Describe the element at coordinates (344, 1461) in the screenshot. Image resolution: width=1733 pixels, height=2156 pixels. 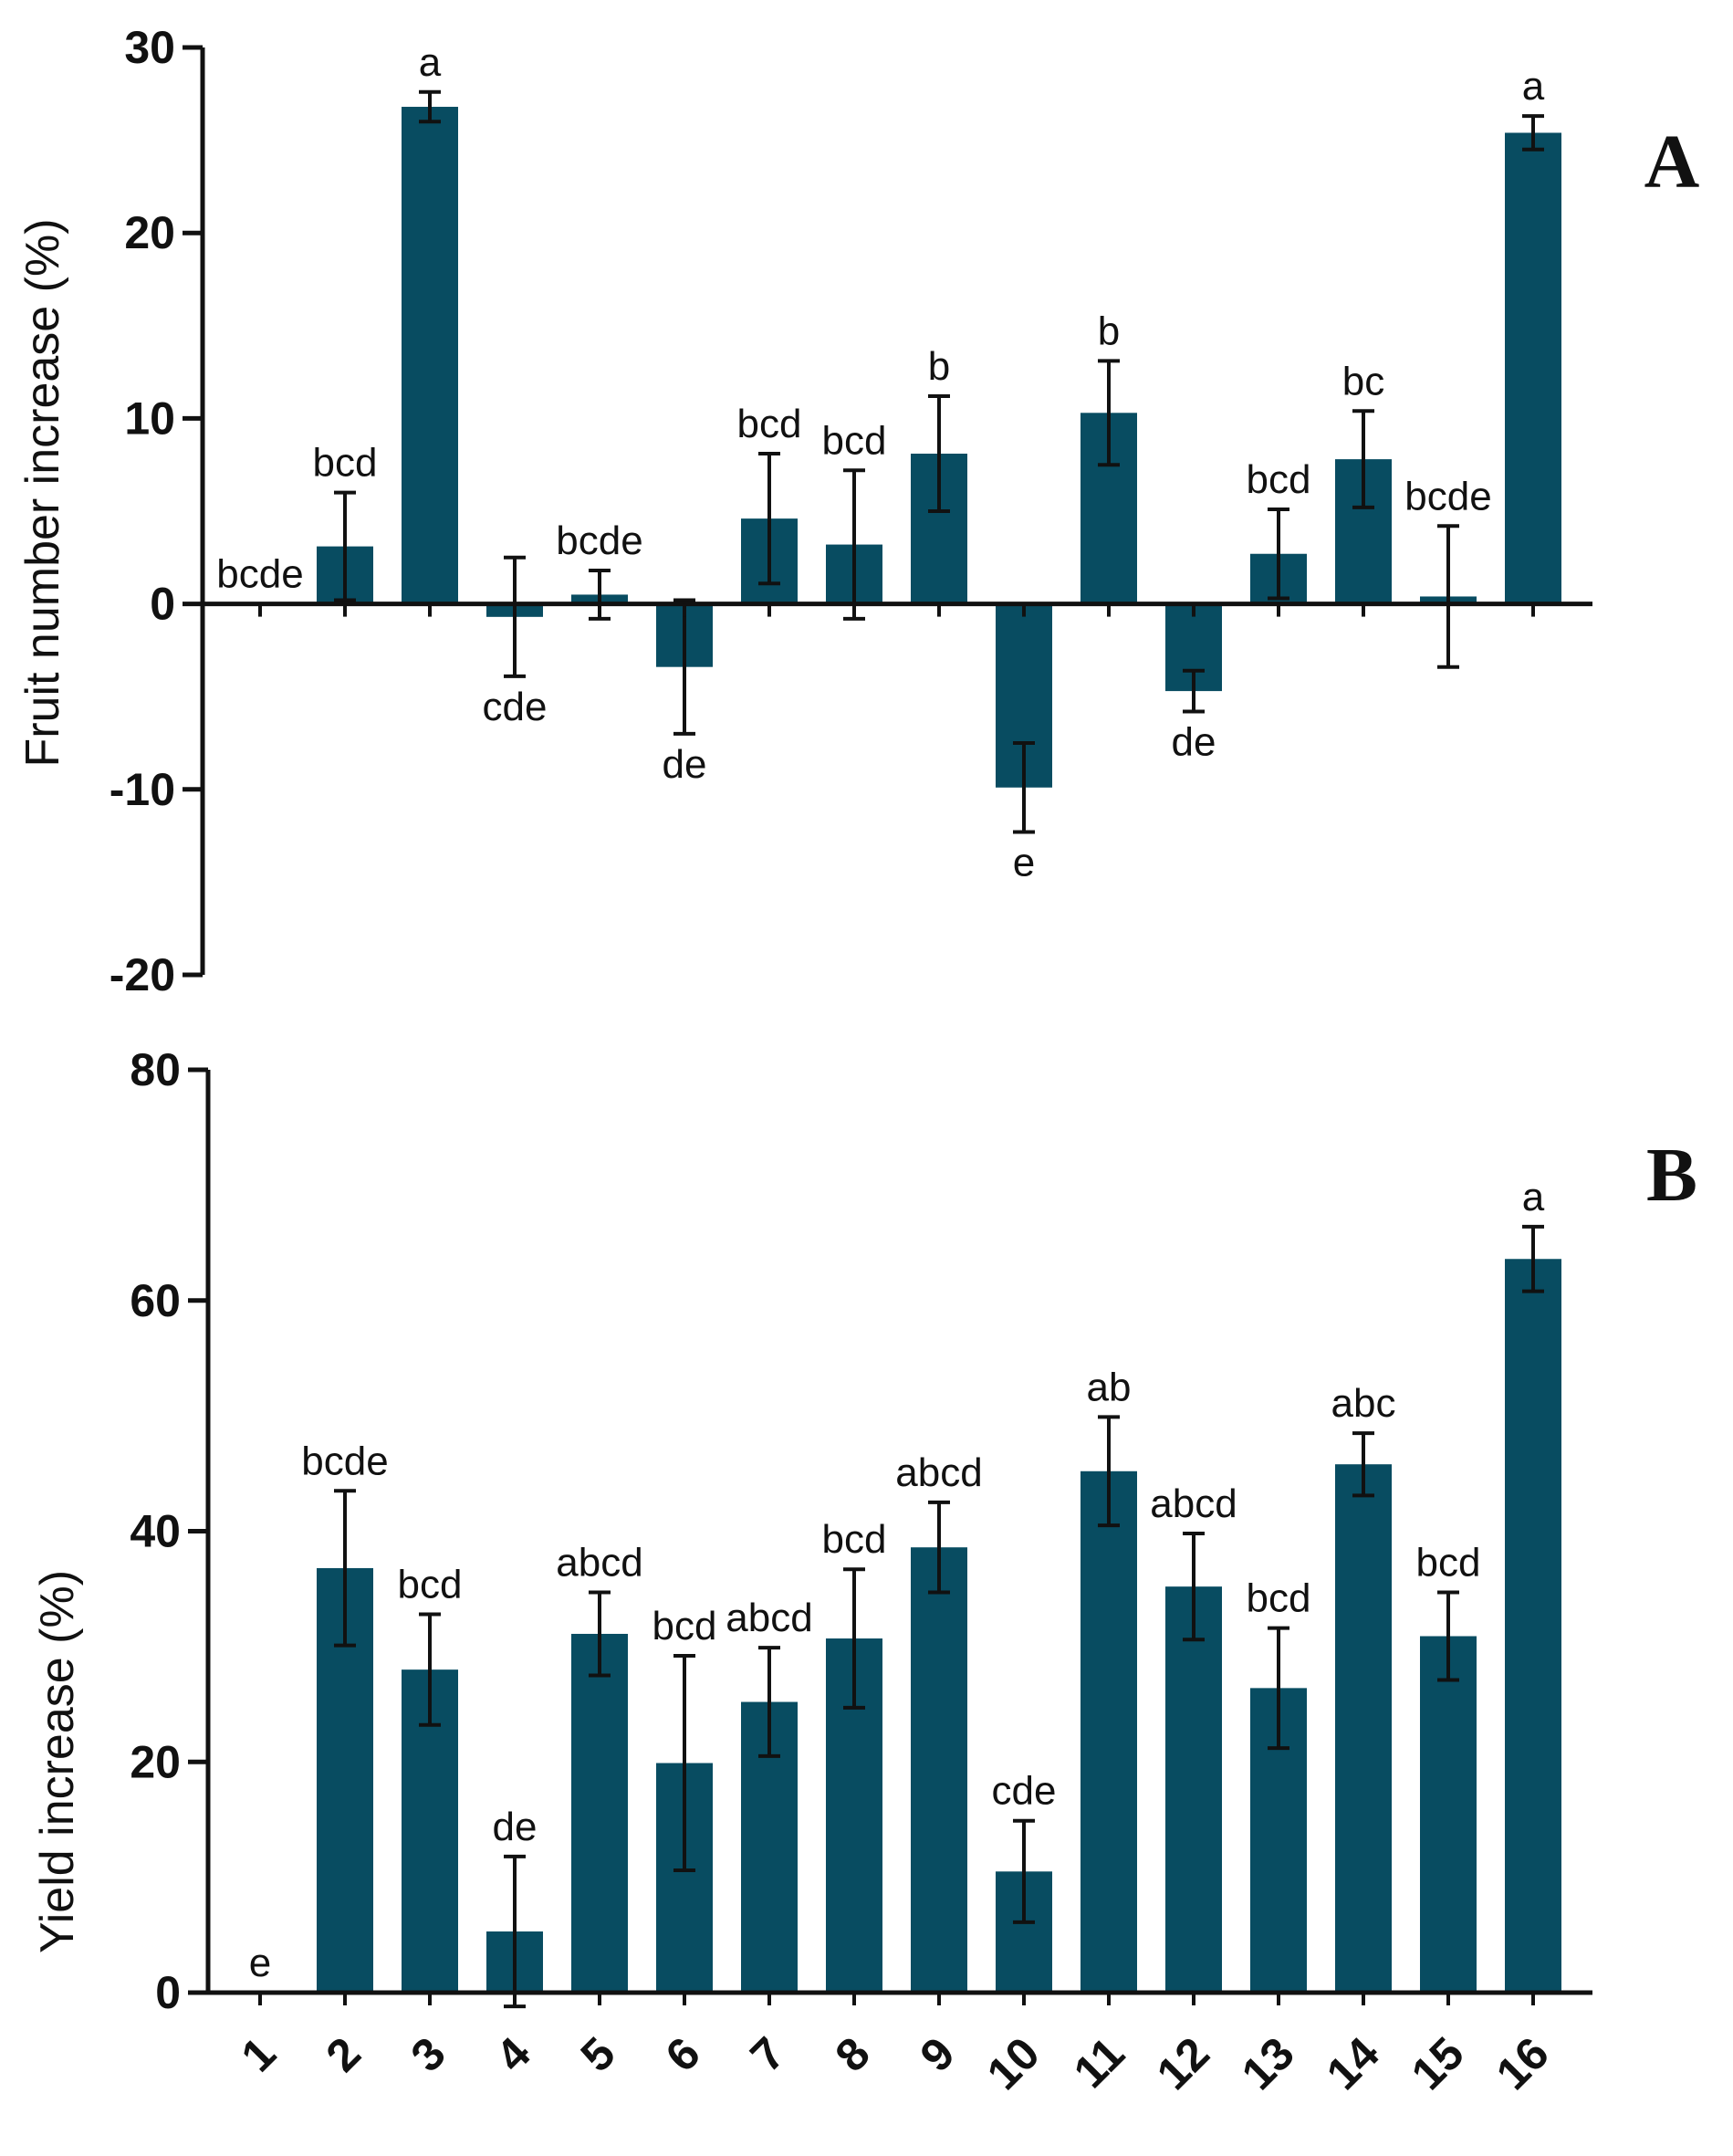
I see `panel-b-significance-label-2: bcde` at that location.